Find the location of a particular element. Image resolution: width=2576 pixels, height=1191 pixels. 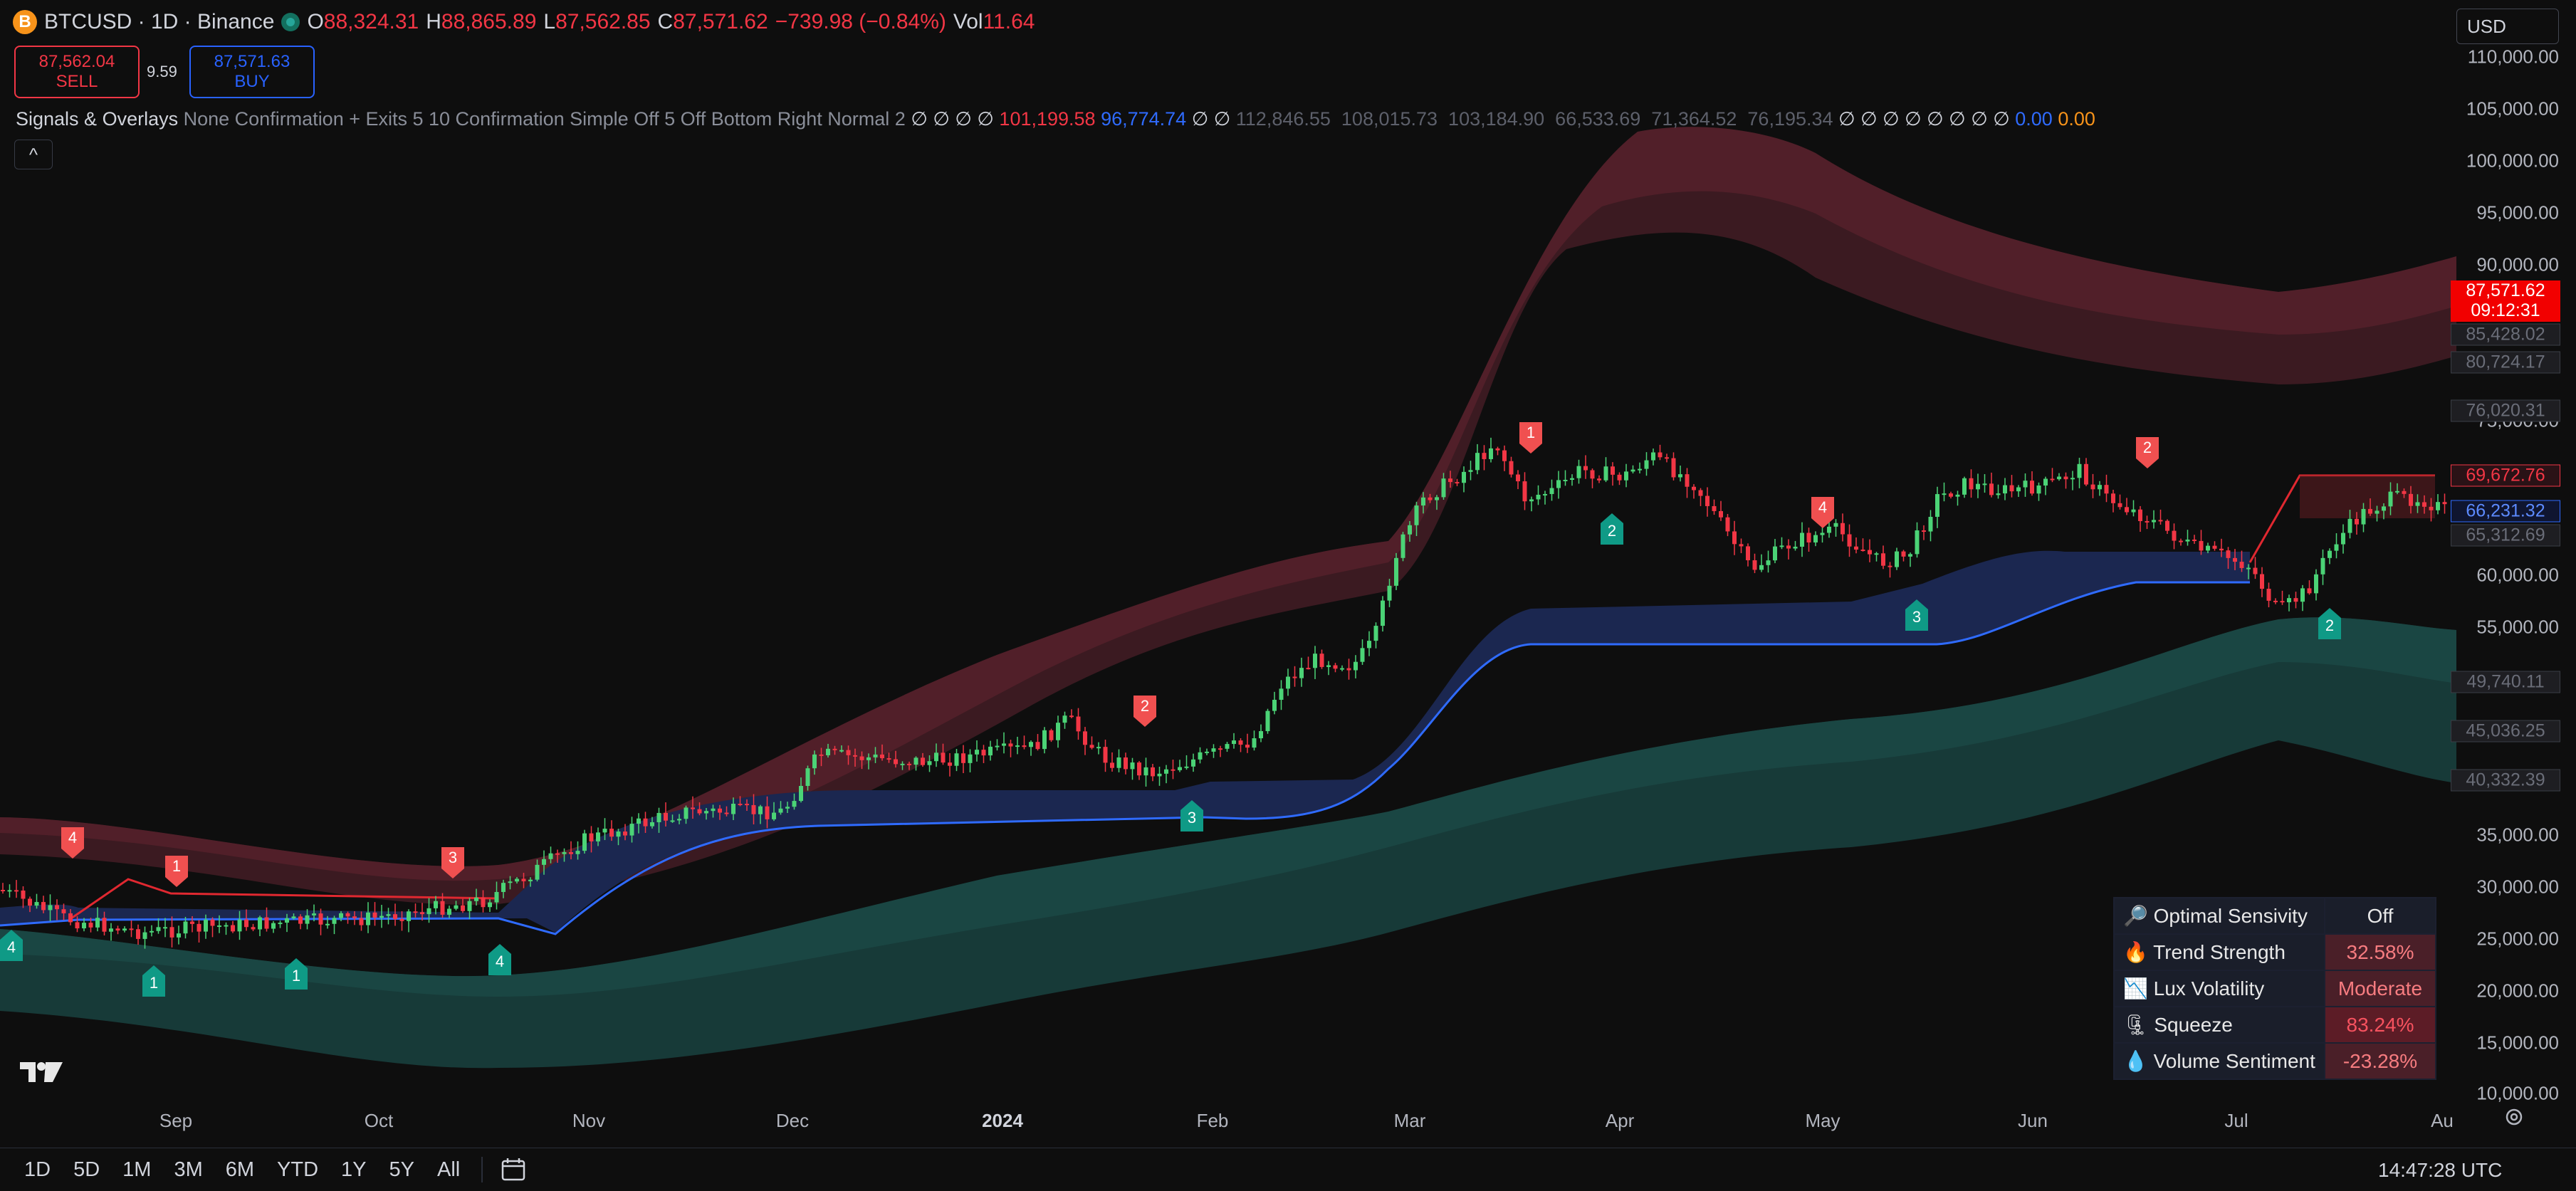

price-axis-label: 105,000.00 is located at coordinates (2512, 109).